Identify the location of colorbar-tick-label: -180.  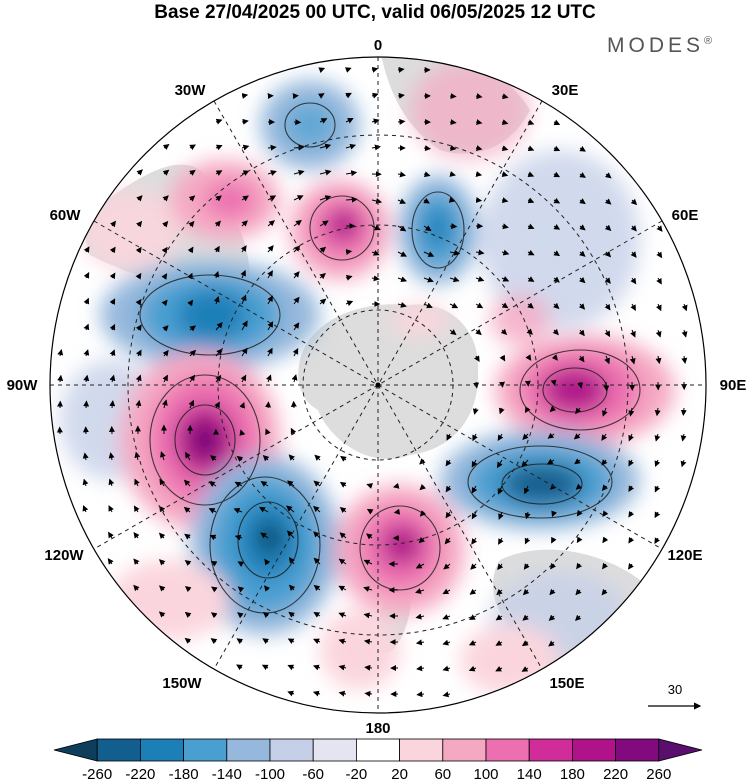
(184, 774).